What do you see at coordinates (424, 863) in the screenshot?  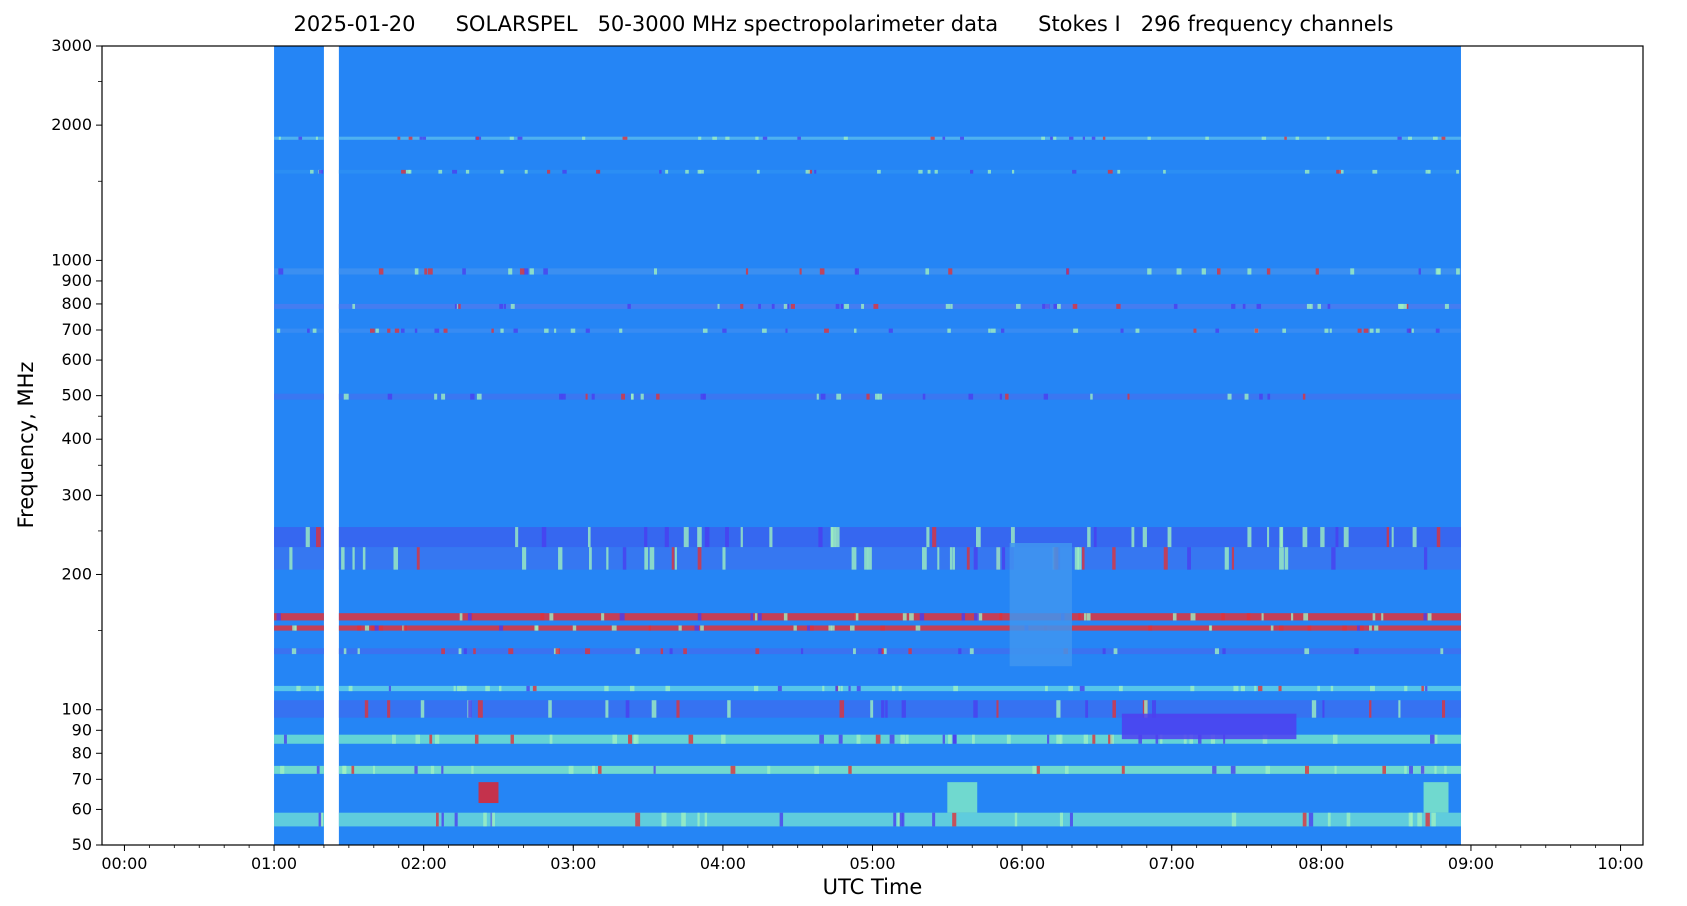 I see `x-tick-label-2: 02:00` at bounding box center [424, 863].